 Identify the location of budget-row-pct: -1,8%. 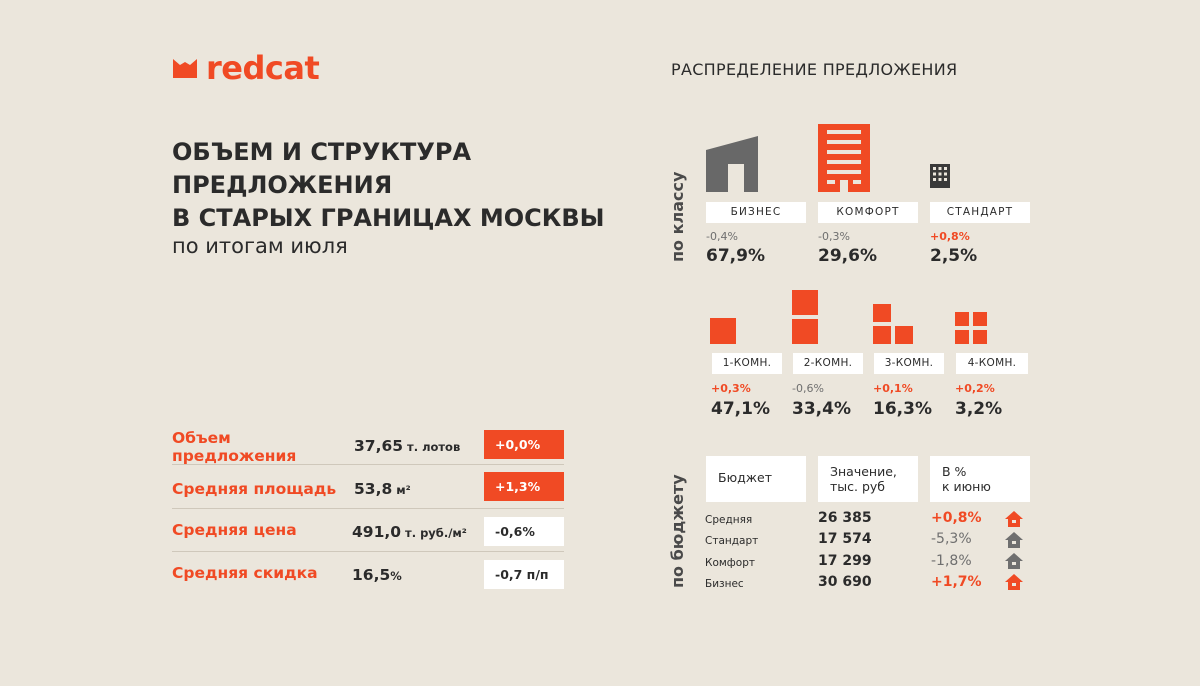
(951, 561).